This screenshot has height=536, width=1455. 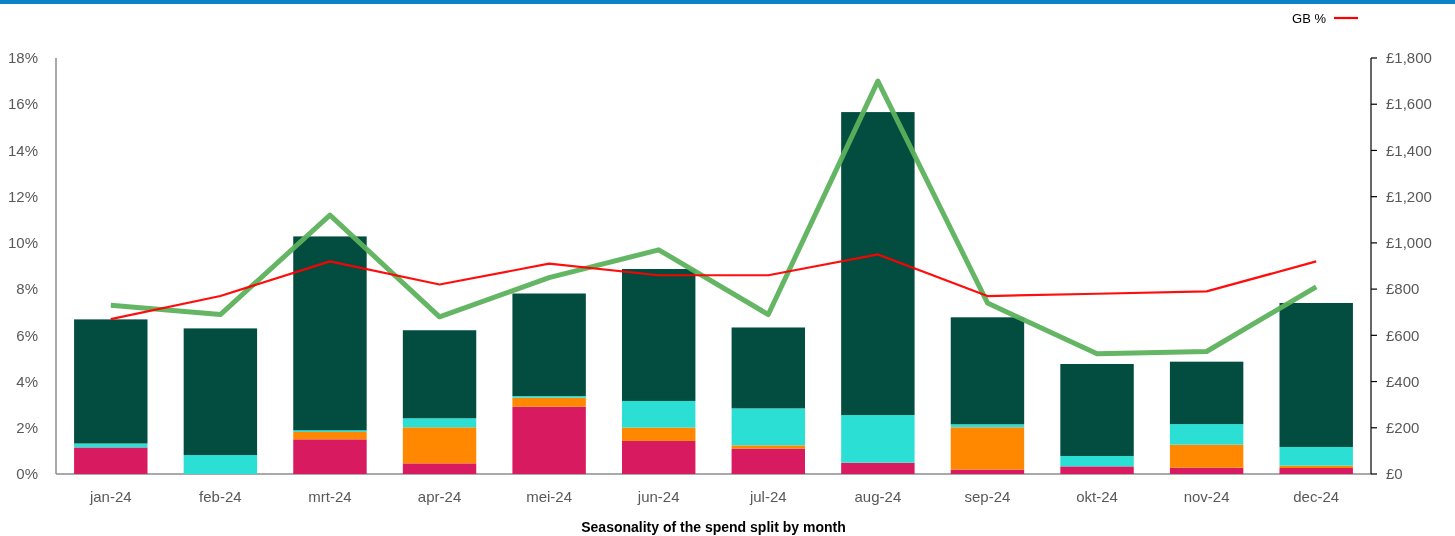 What do you see at coordinates (110, 497) in the screenshot?
I see `x-tick-label: jan-24` at bounding box center [110, 497].